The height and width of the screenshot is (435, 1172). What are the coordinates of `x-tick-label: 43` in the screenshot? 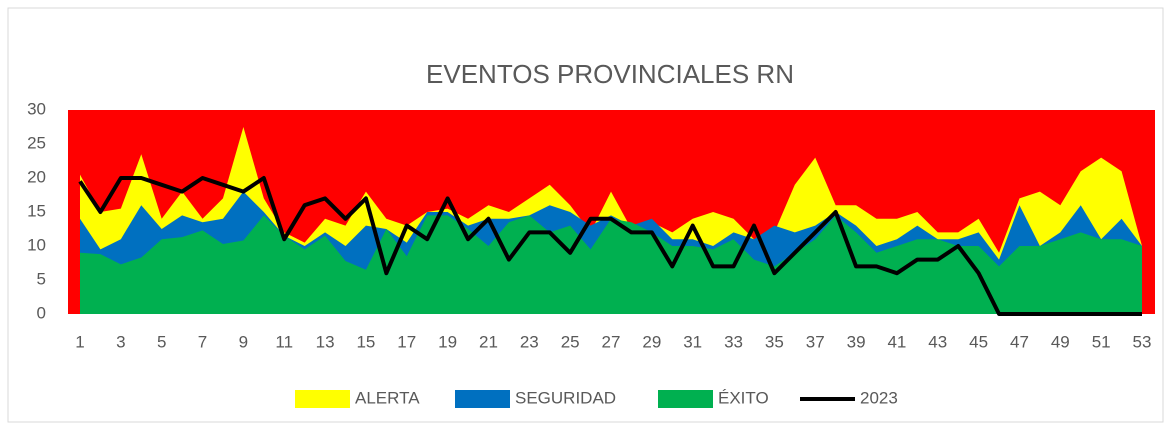 It's located at (937, 341).